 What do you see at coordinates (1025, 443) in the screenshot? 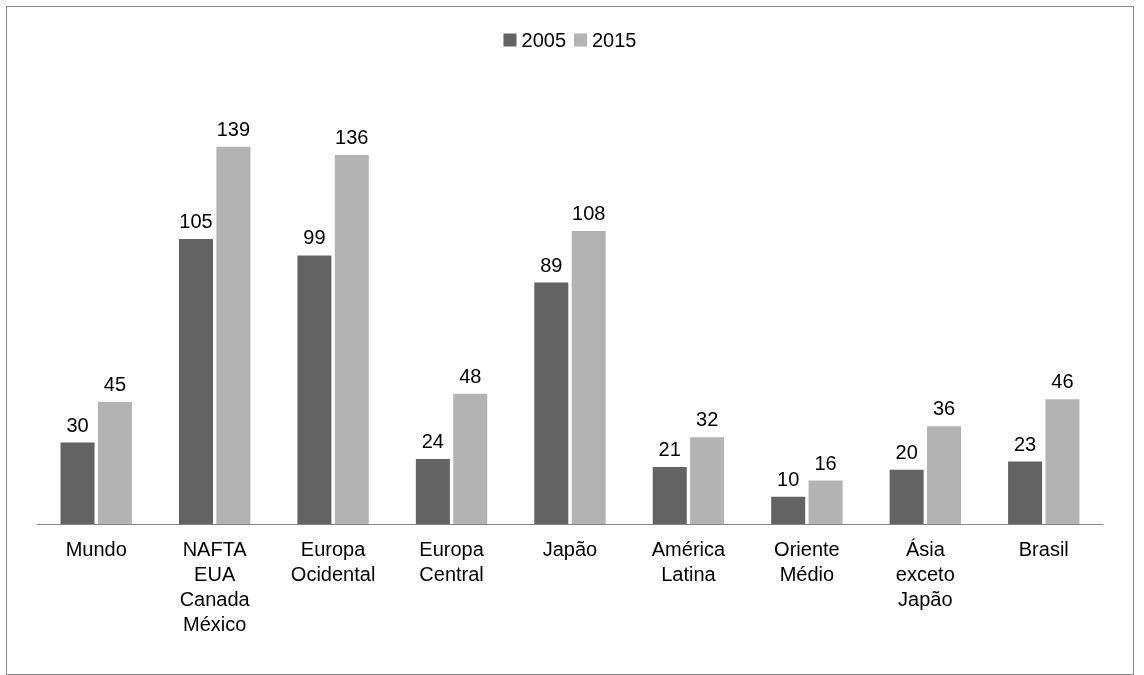
I see `data-label: 23` at bounding box center [1025, 443].